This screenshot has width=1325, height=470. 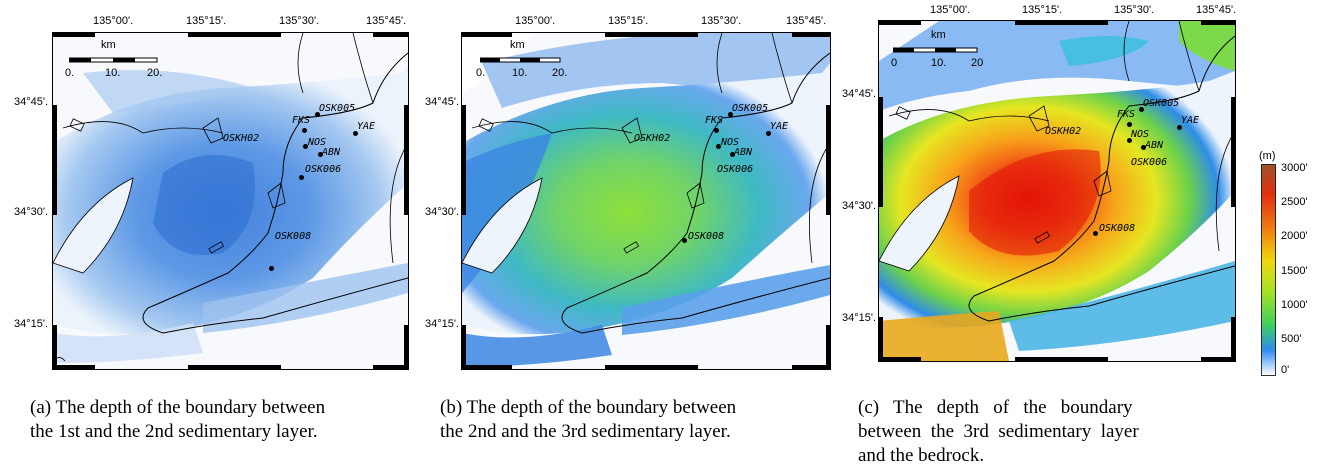 What do you see at coordinates (1294, 305) in the screenshot?
I see `colorbar-tick: 1000'` at bounding box center [1294, 305].